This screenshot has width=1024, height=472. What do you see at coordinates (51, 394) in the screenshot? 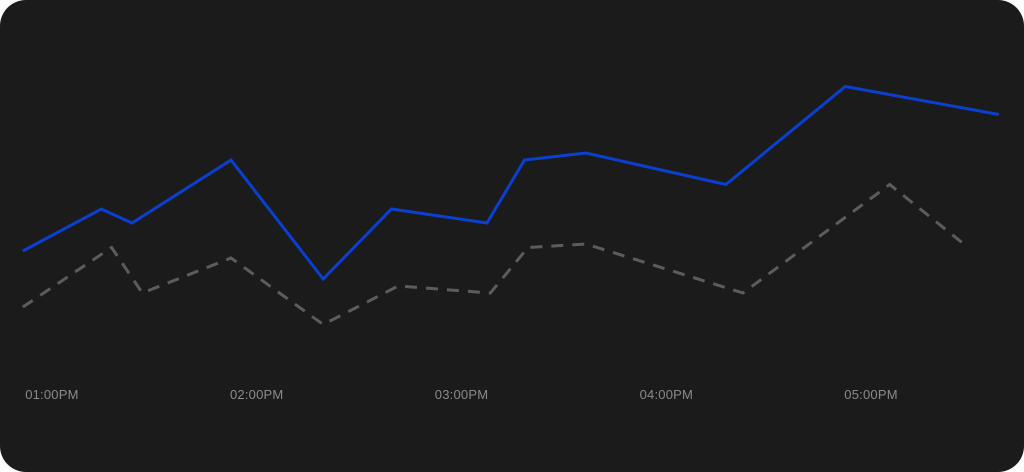
I see `x-tick-label: 01:00PM` at bounding box center [51, 394].